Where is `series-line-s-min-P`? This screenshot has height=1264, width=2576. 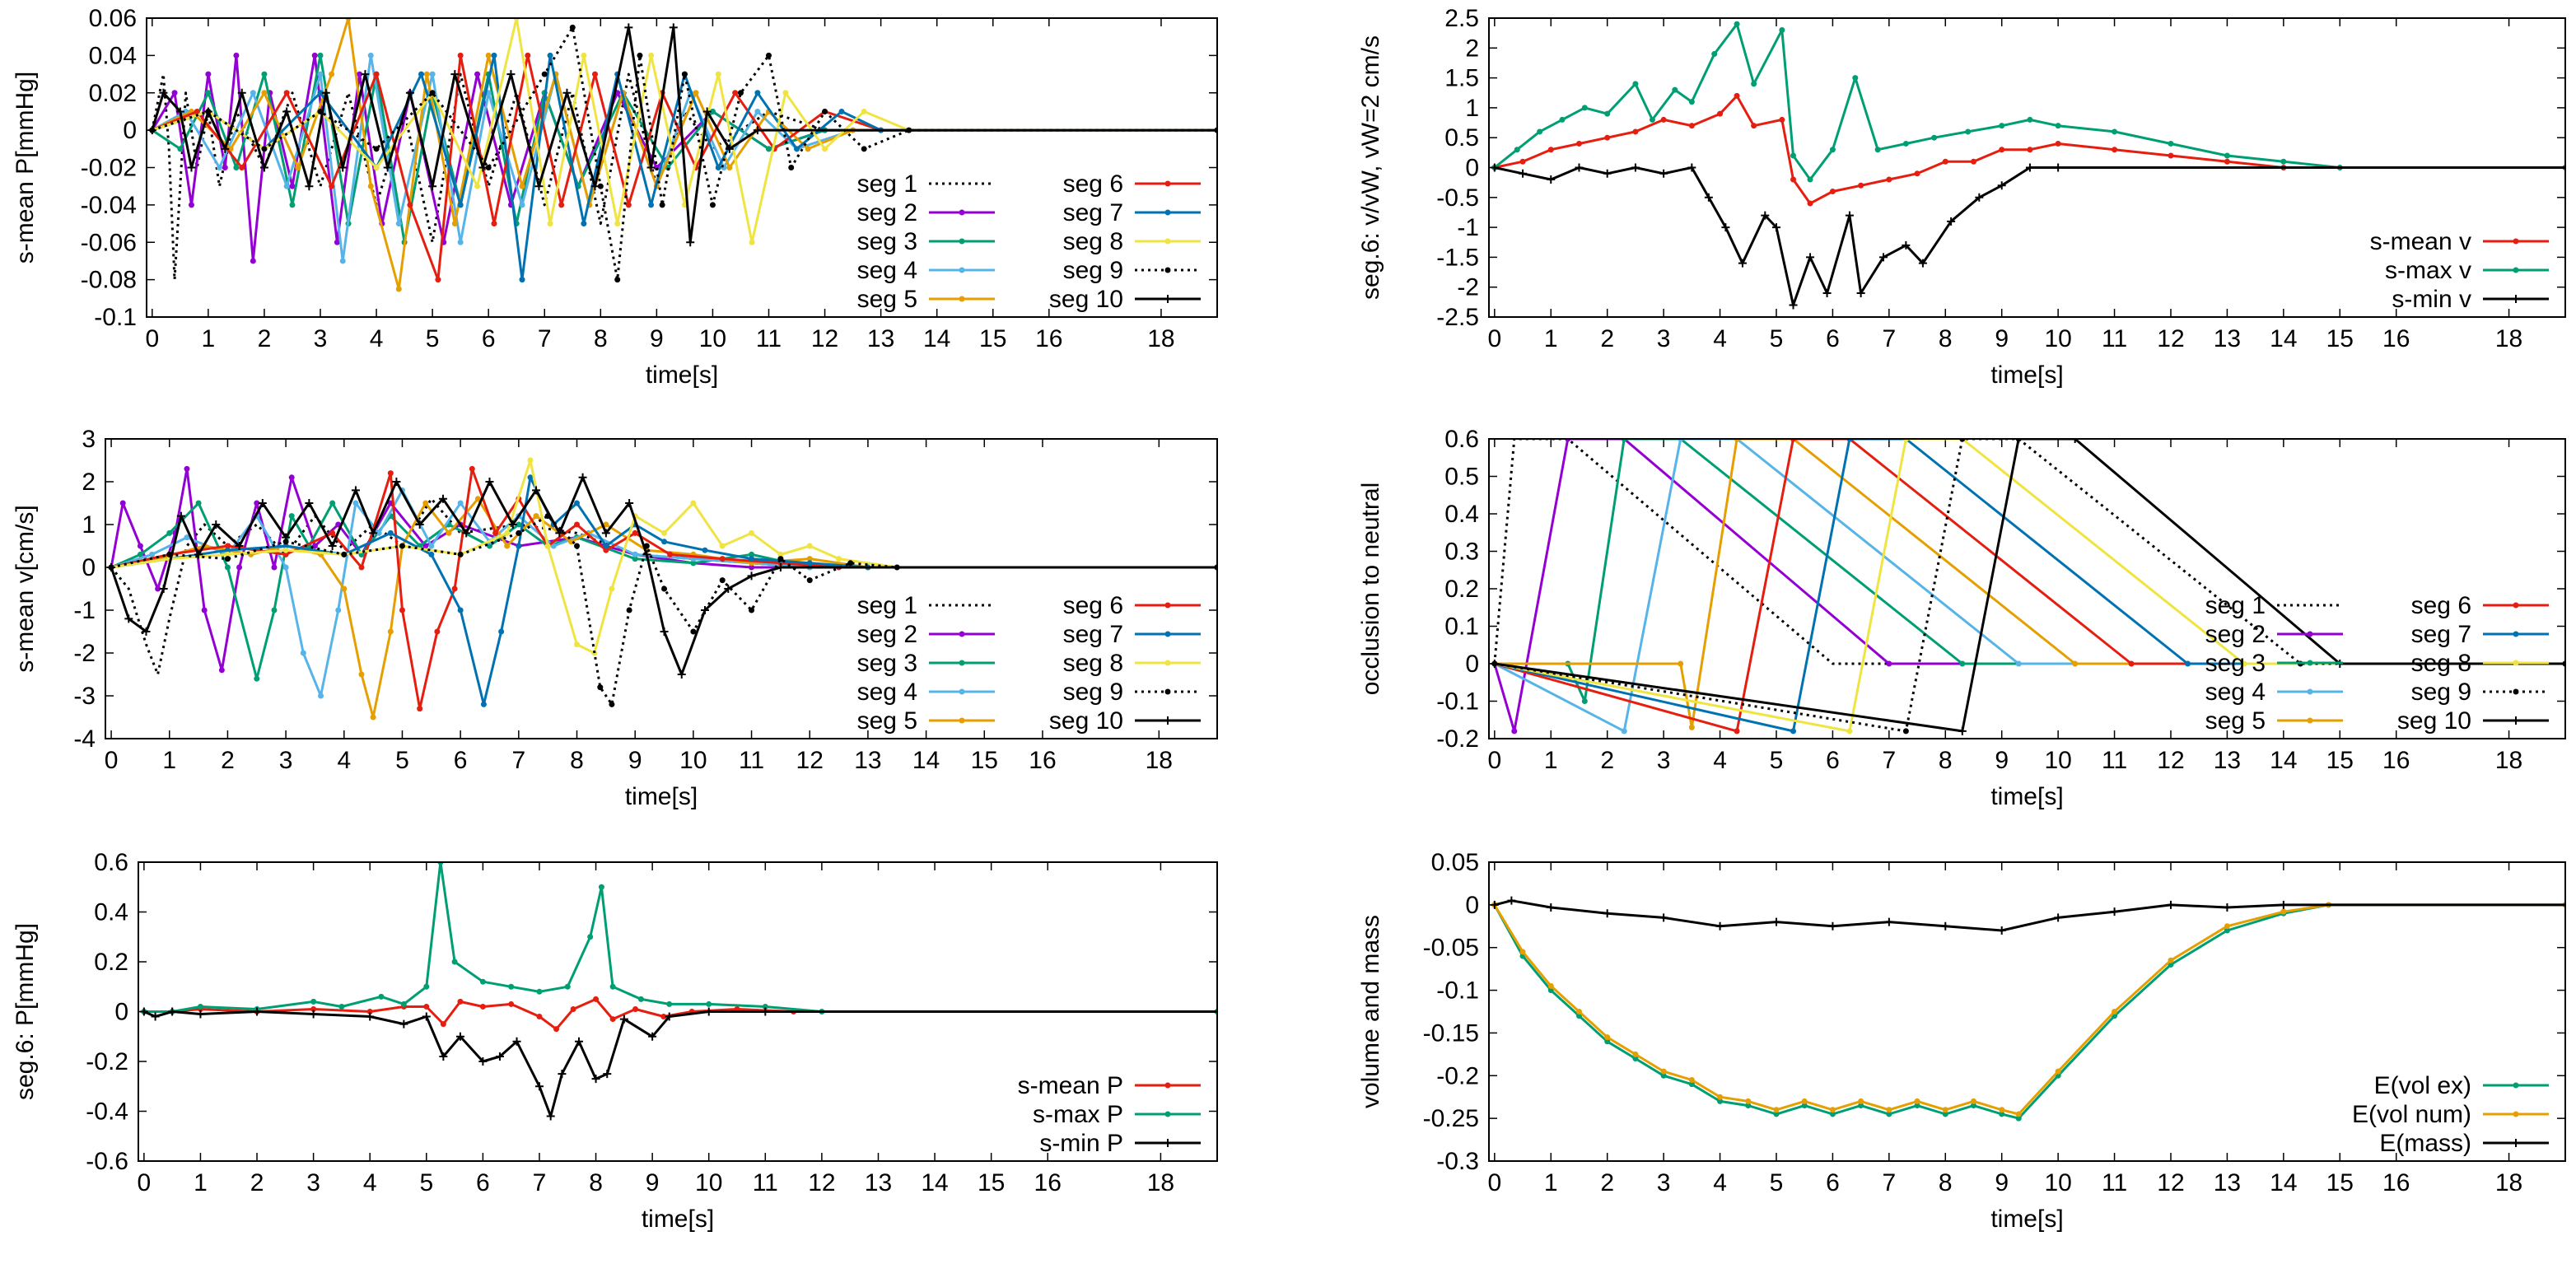 series-line-s-min-P is located at coordinates (680, 1063).